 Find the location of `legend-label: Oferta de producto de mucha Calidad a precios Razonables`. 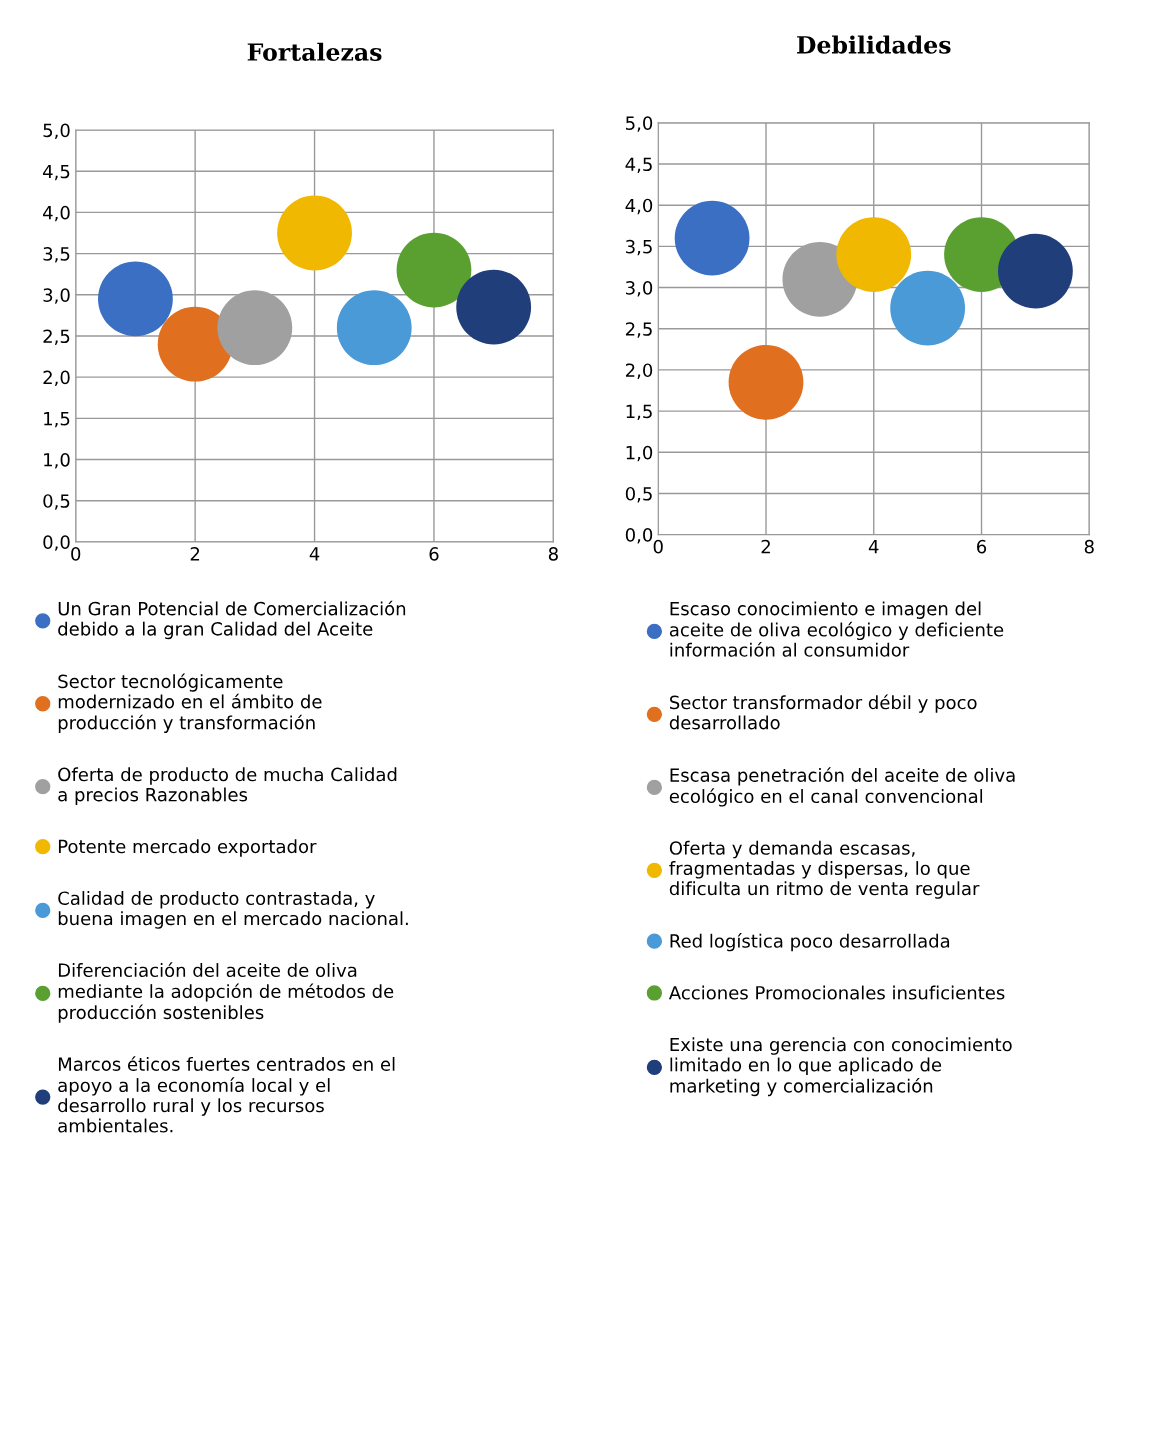

legend-label: Oferta de producto de mucha Calidad a precios Razonables is located at coordinates (227, 786).